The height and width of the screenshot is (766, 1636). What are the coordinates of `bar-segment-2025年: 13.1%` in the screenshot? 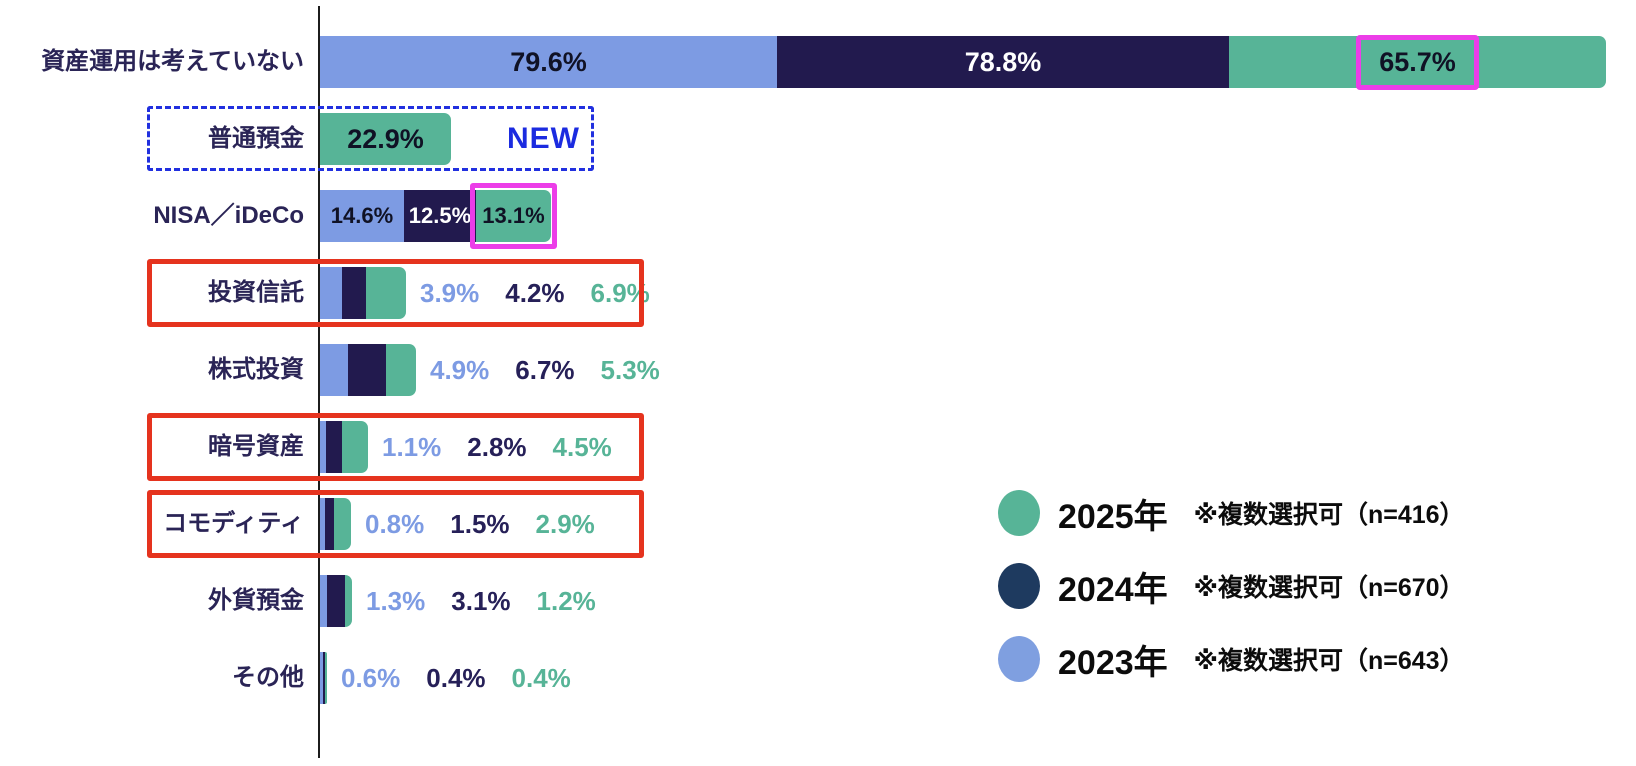 It's located at (513, 216).